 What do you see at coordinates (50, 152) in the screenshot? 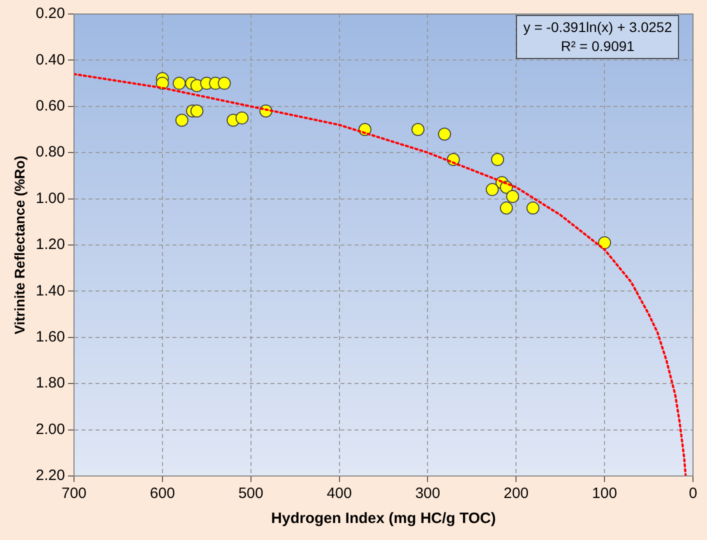
I see `y-tick-label: 0.80` at bounding box center [50, 152].